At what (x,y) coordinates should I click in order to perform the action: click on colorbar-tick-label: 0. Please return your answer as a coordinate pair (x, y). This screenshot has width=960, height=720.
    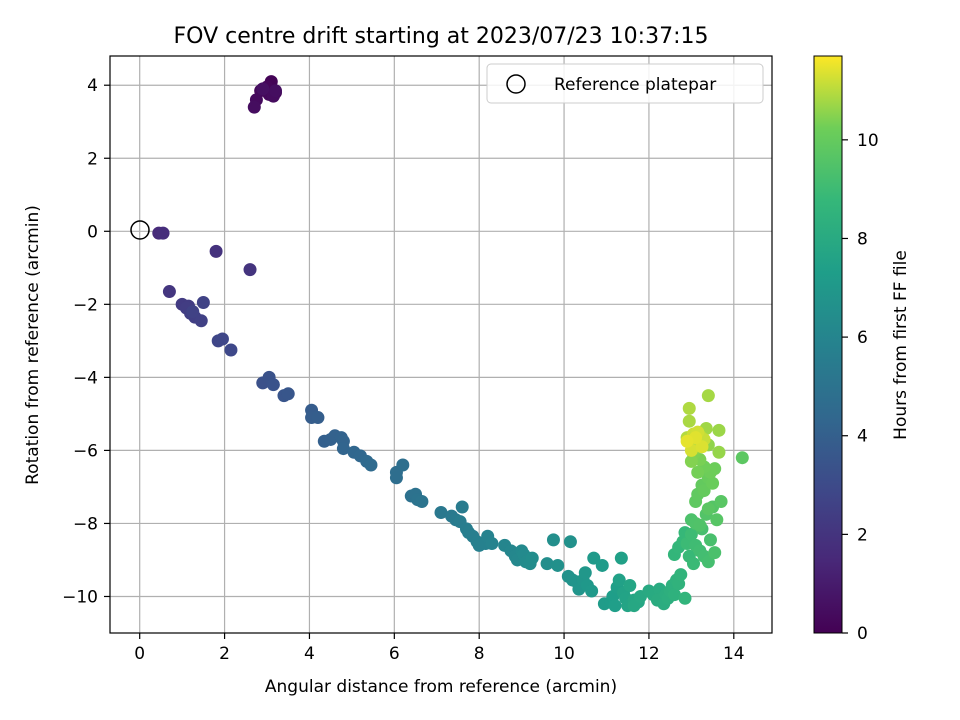
    Looking at the image, I should click on (862, 634).